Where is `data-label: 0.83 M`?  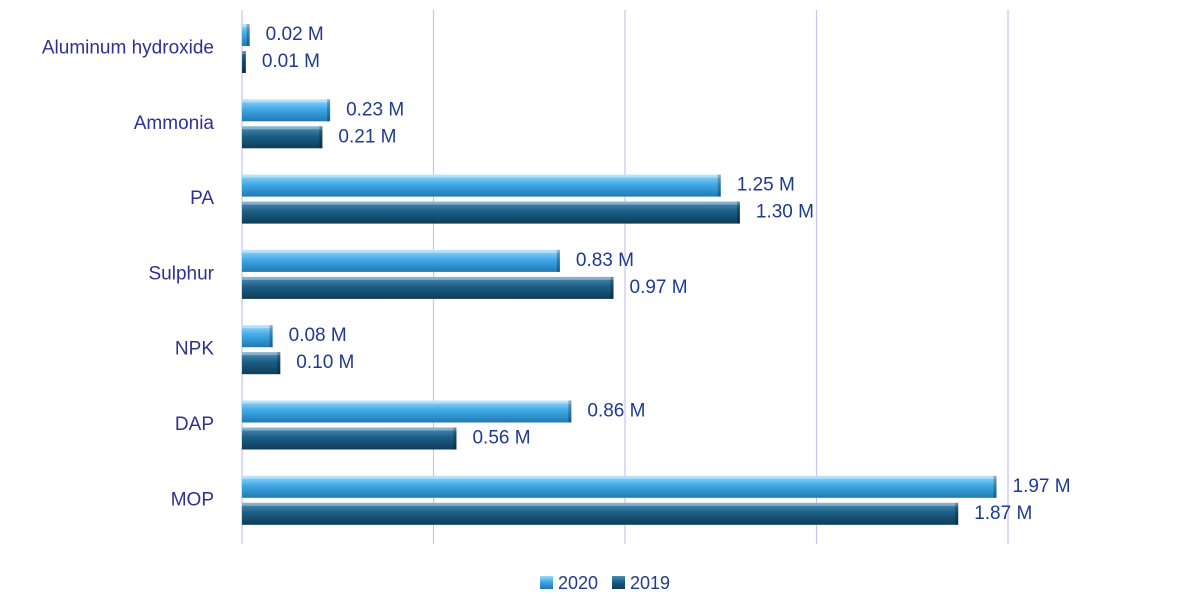
data-label: 0.83 M is located at coordinates (605, 260).